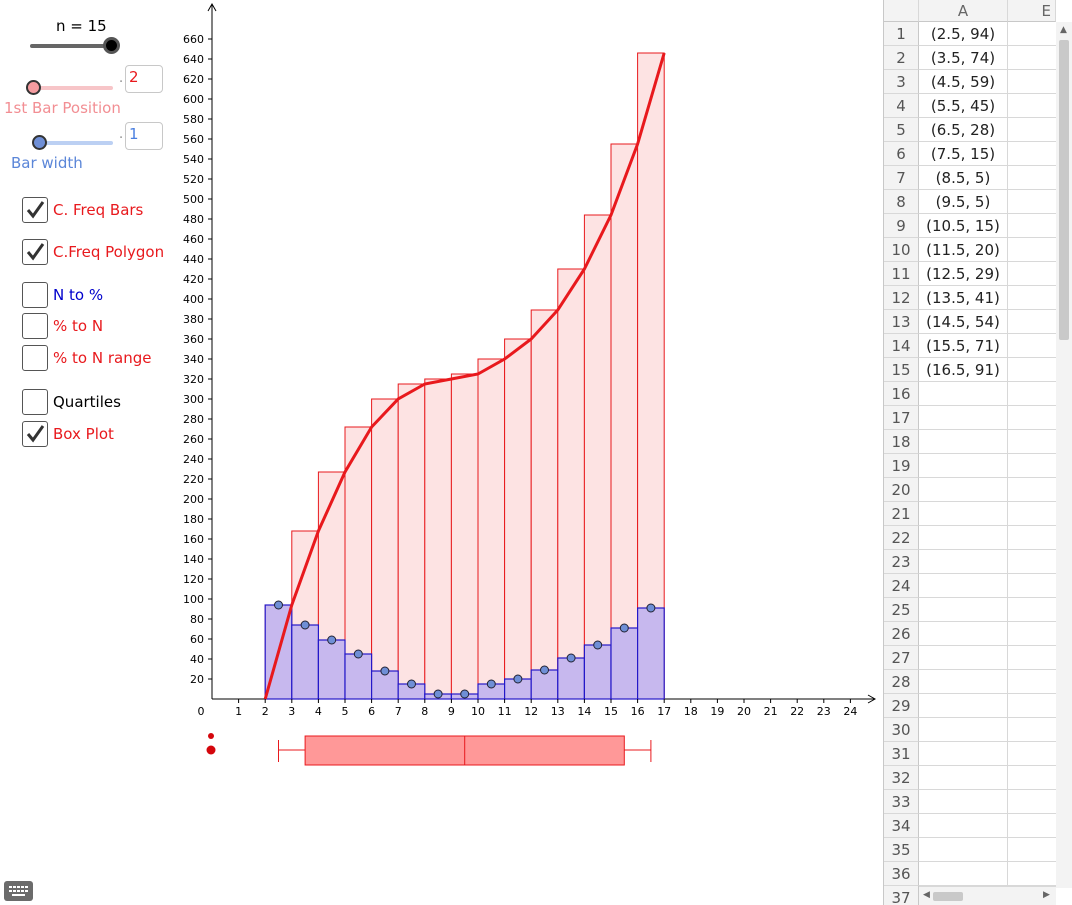  I want to click on row-header: 18, so click(901, 442).